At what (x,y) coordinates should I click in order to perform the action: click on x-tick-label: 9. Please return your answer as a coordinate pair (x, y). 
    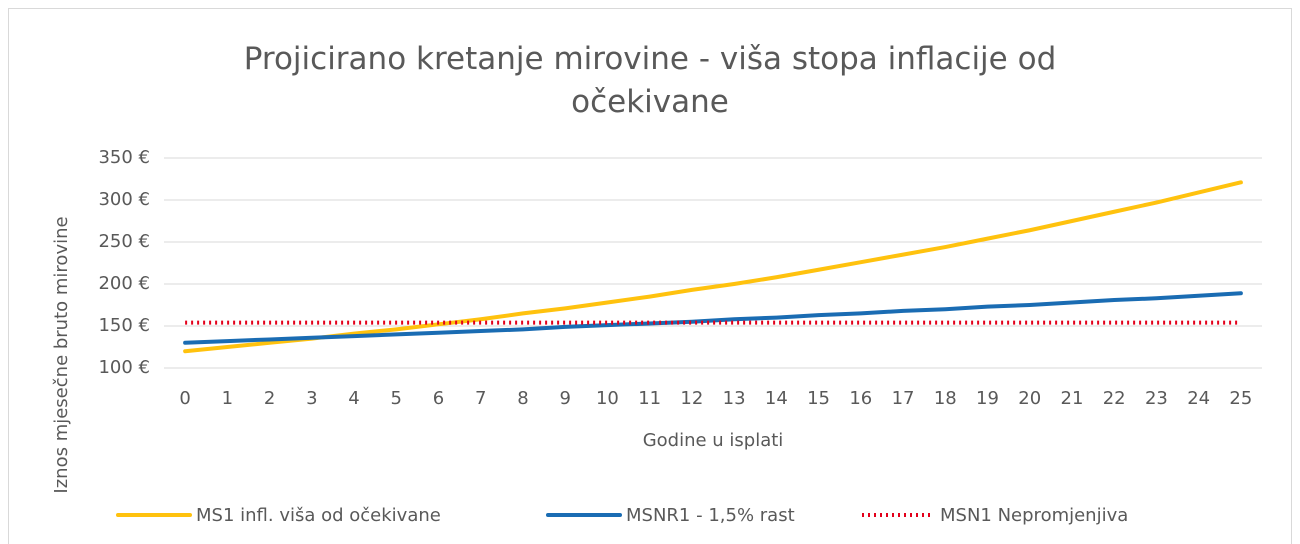
    Looking at the image, I should click on (564, 398).